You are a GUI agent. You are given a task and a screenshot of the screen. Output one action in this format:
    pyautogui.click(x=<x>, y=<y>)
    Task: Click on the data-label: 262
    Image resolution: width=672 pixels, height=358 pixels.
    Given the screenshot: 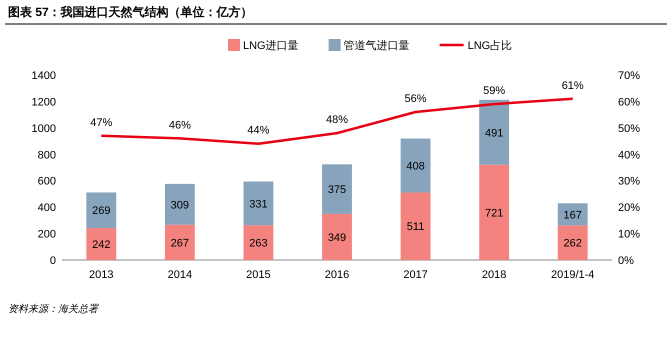 What is the action you would take?
    pyautogui.click(x=573, y=244)
    